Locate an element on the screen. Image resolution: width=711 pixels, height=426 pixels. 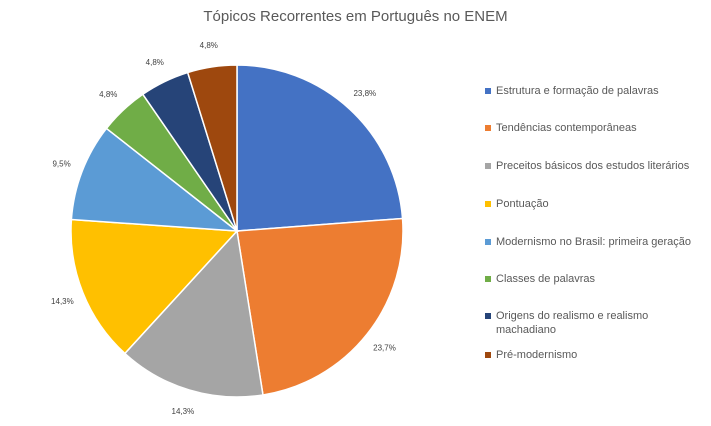
data-label-3: 14,3% is located at coordinates (183, 411).